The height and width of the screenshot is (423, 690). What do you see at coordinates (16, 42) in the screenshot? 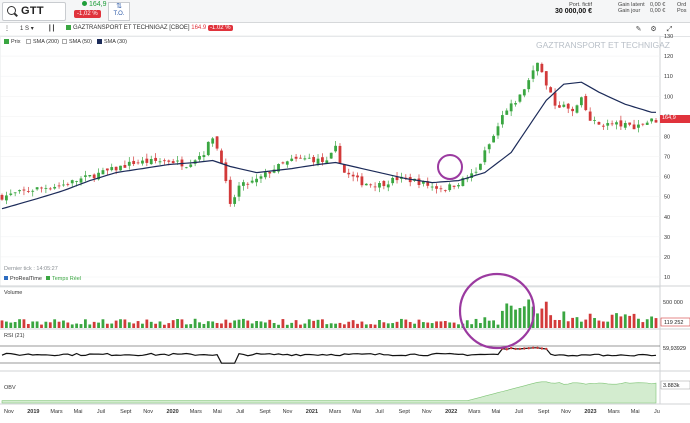
I see `legend-label: Prix` at bounding box center [16, 42].